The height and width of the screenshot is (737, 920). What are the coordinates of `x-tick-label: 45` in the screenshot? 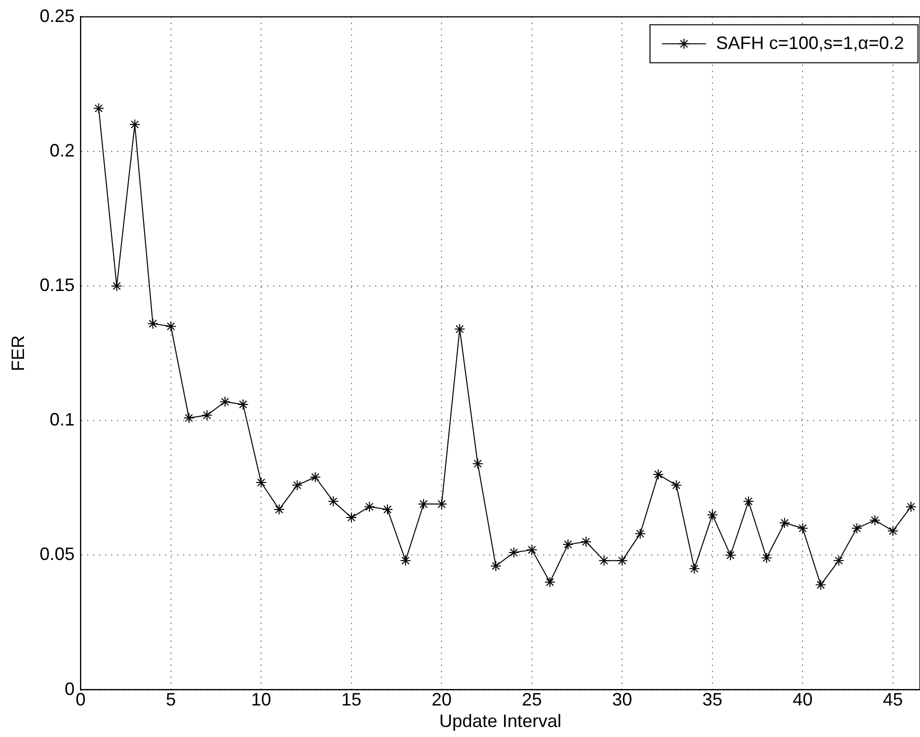 It's located at (892, 700).